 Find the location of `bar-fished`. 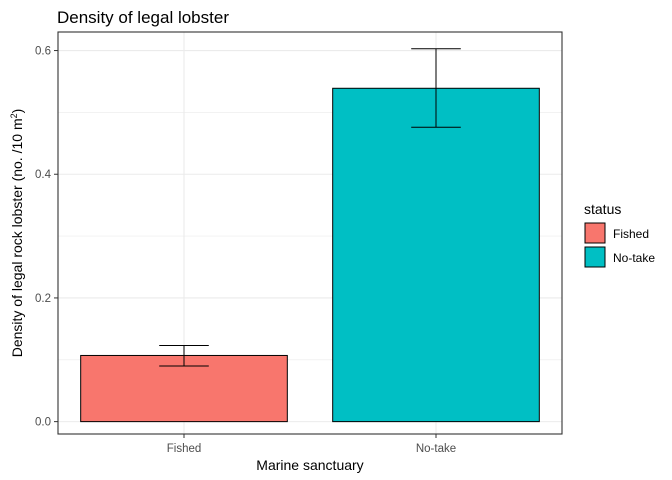

bar-fished is located at coordinates (184, 388).